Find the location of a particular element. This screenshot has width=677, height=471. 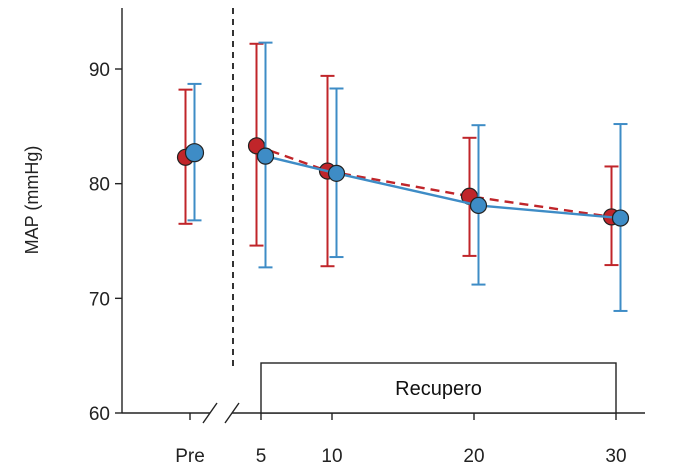

x-tick-label: 10 is located at coordinates (331, 456).